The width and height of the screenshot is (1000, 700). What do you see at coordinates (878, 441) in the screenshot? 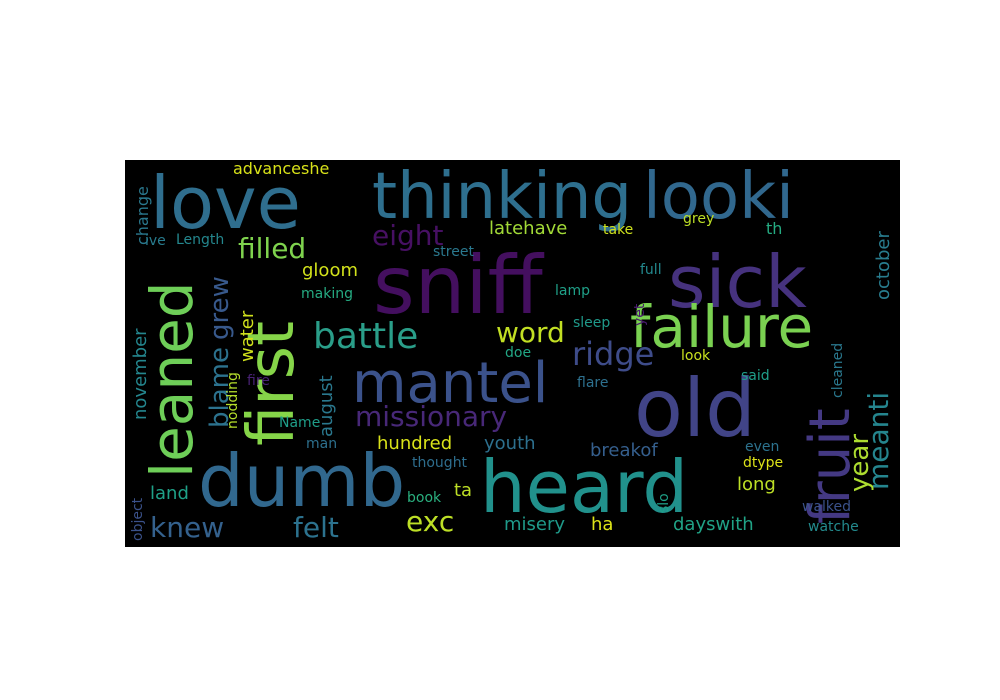
I see `word-meanti: meanti` at bounding box center [878, 441].